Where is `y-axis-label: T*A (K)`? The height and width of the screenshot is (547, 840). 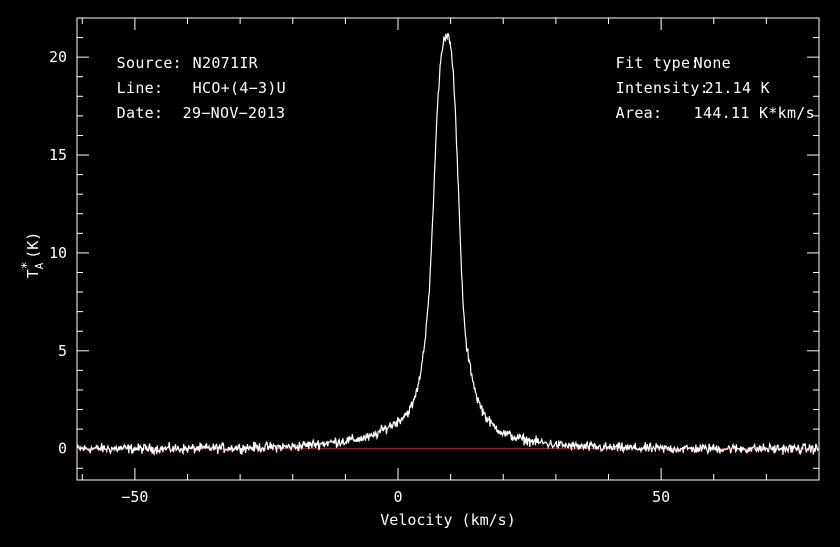 y-axis-label: T*A (K) is located at coordinates (33, 255).